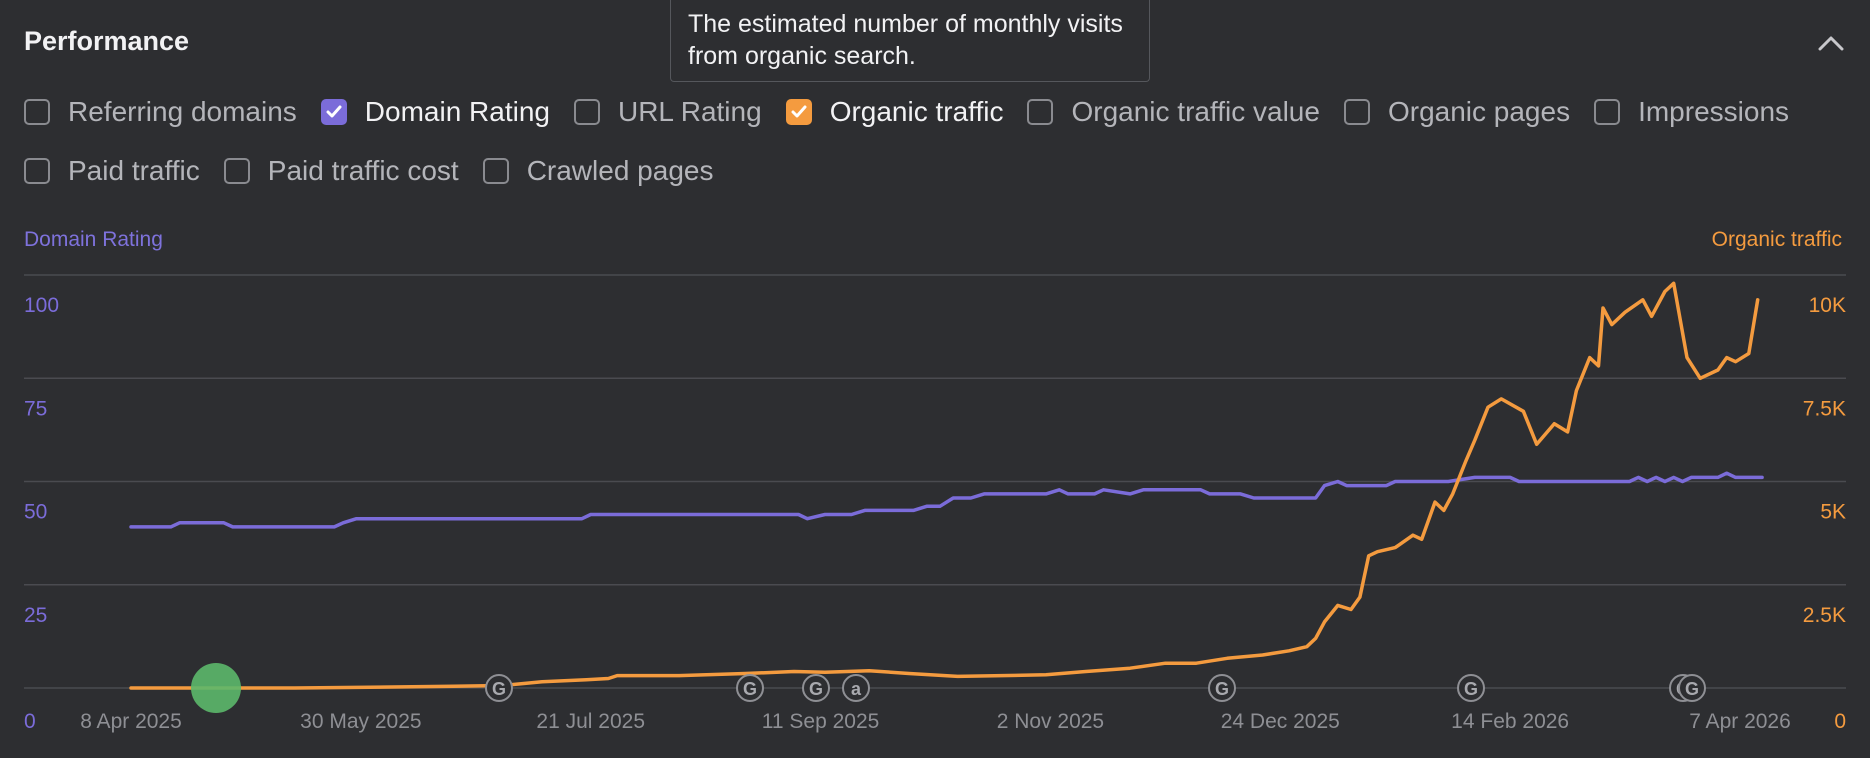  I want to click on metric-label: Impressions, so click(1714, 111).